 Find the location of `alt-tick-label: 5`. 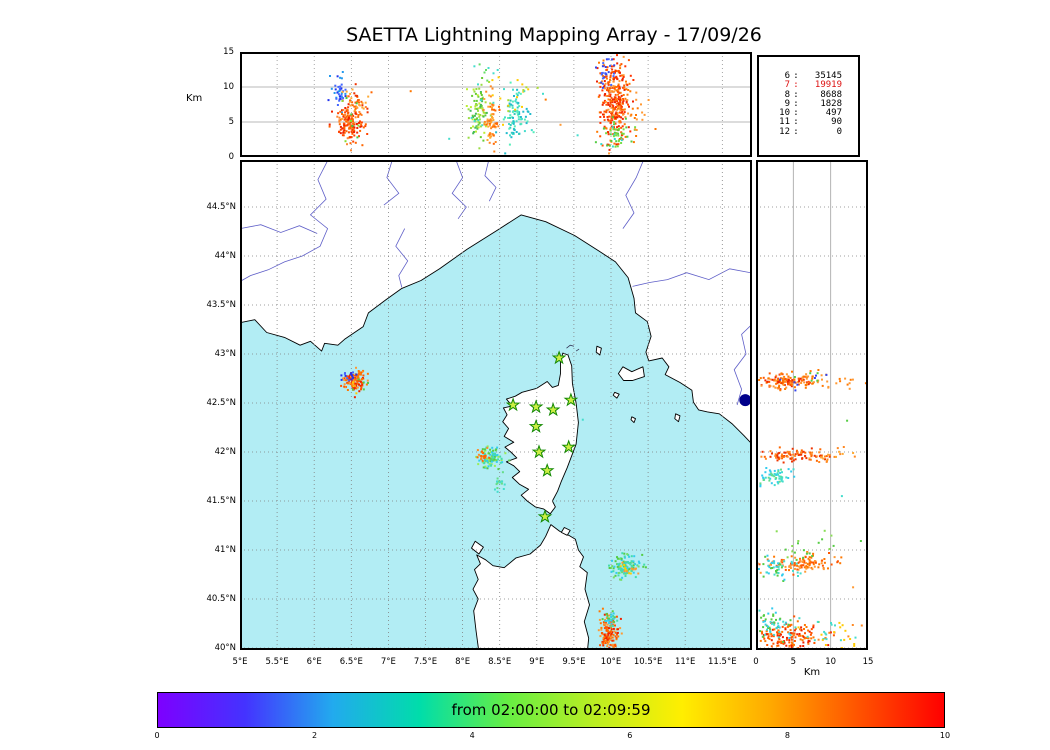

alt-tick-label: 5 is located at coordinates (231, 122).